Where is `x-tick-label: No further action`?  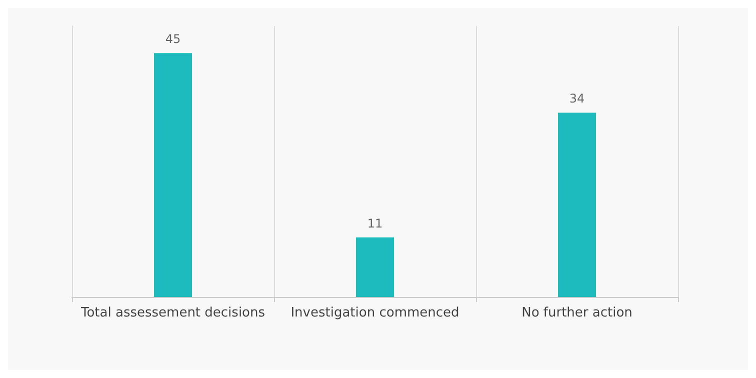
x-tick-label: No further action is located at coordinates (577, 313).